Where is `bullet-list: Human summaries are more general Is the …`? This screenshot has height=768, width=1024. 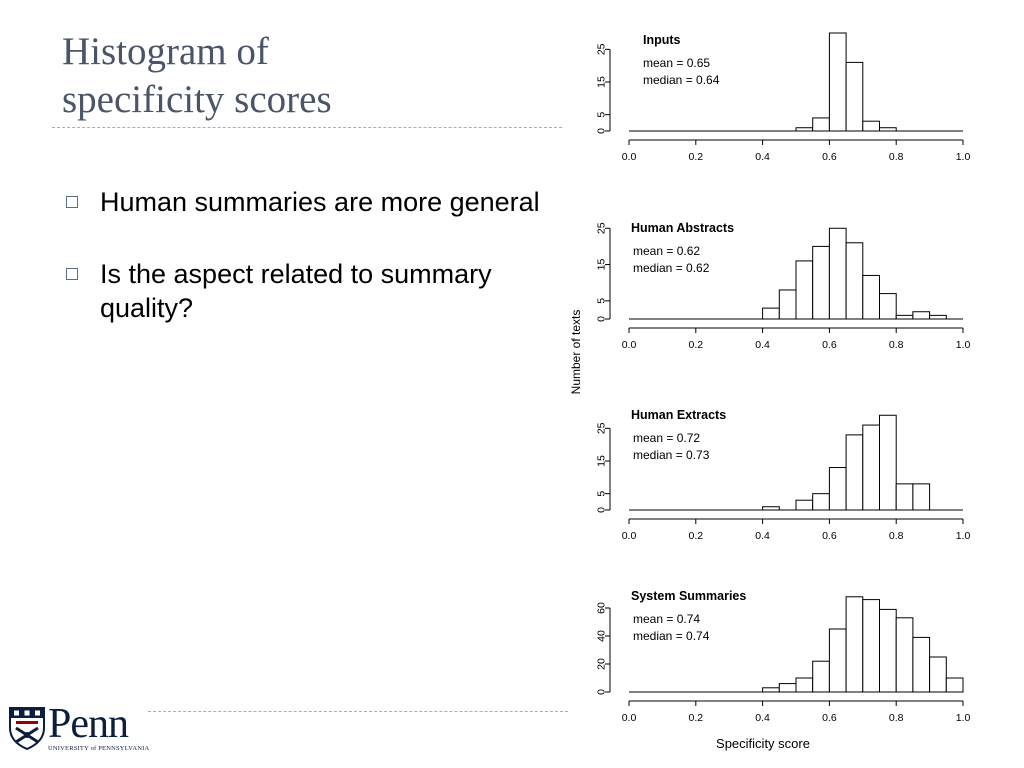 bullet-list: Human summaries are more general Is the … is located at coordinates (312, 274).